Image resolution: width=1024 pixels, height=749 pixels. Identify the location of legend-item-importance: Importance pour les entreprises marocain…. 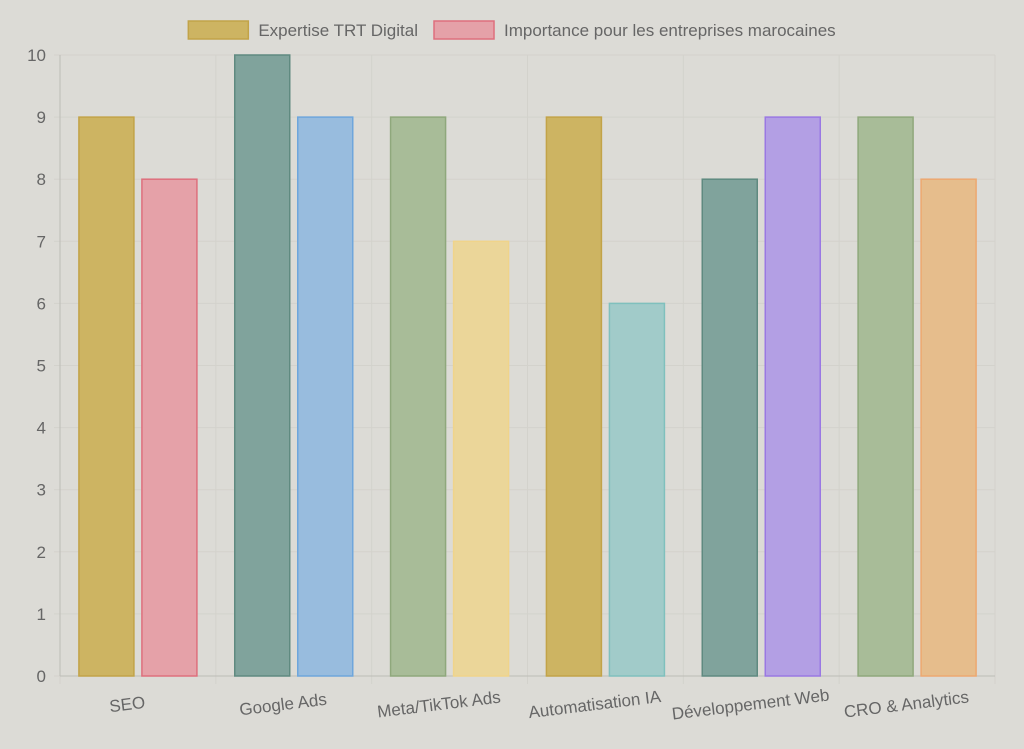
(634, 30).